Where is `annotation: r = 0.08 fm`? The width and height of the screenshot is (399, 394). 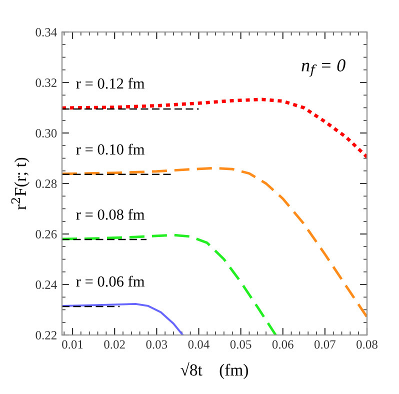 annotation: r = 0.08 fm is located at coordinates (110, 214).